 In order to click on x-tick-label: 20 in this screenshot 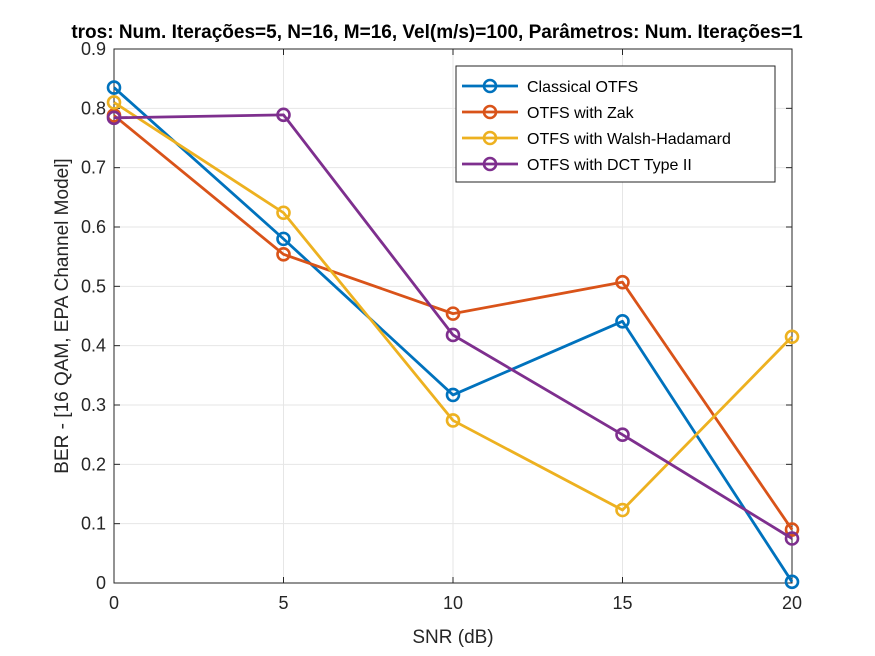, I will do `click(792, 603)`.